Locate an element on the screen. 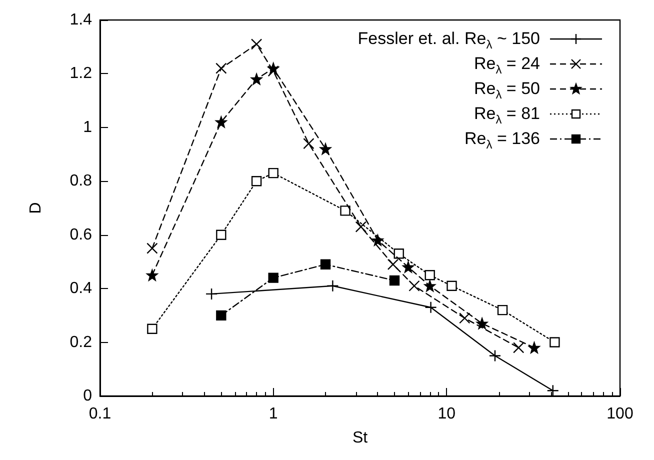 The width and height of the screenshot is (654, 460). x-tick-label: 10 is located at coordinates (447, 414).